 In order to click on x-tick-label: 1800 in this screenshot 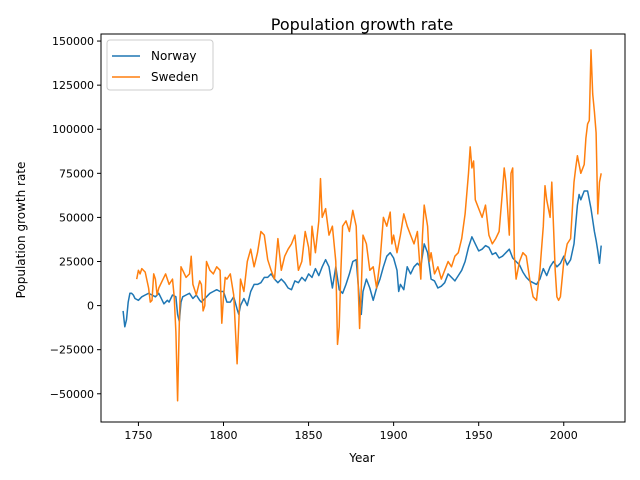, I will do `click(223, 435)`.